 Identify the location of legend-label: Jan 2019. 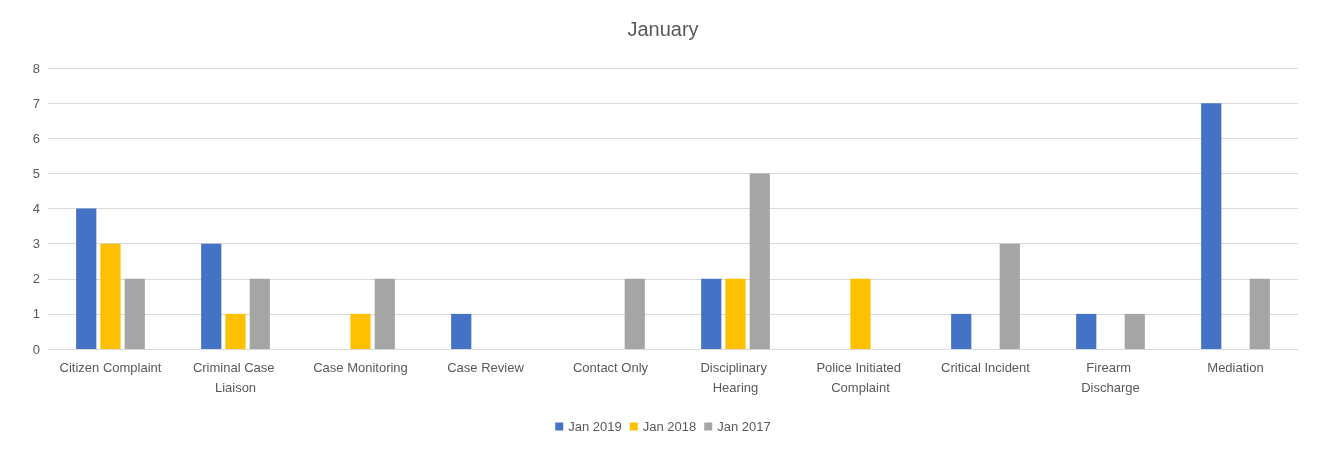
(595, 426).